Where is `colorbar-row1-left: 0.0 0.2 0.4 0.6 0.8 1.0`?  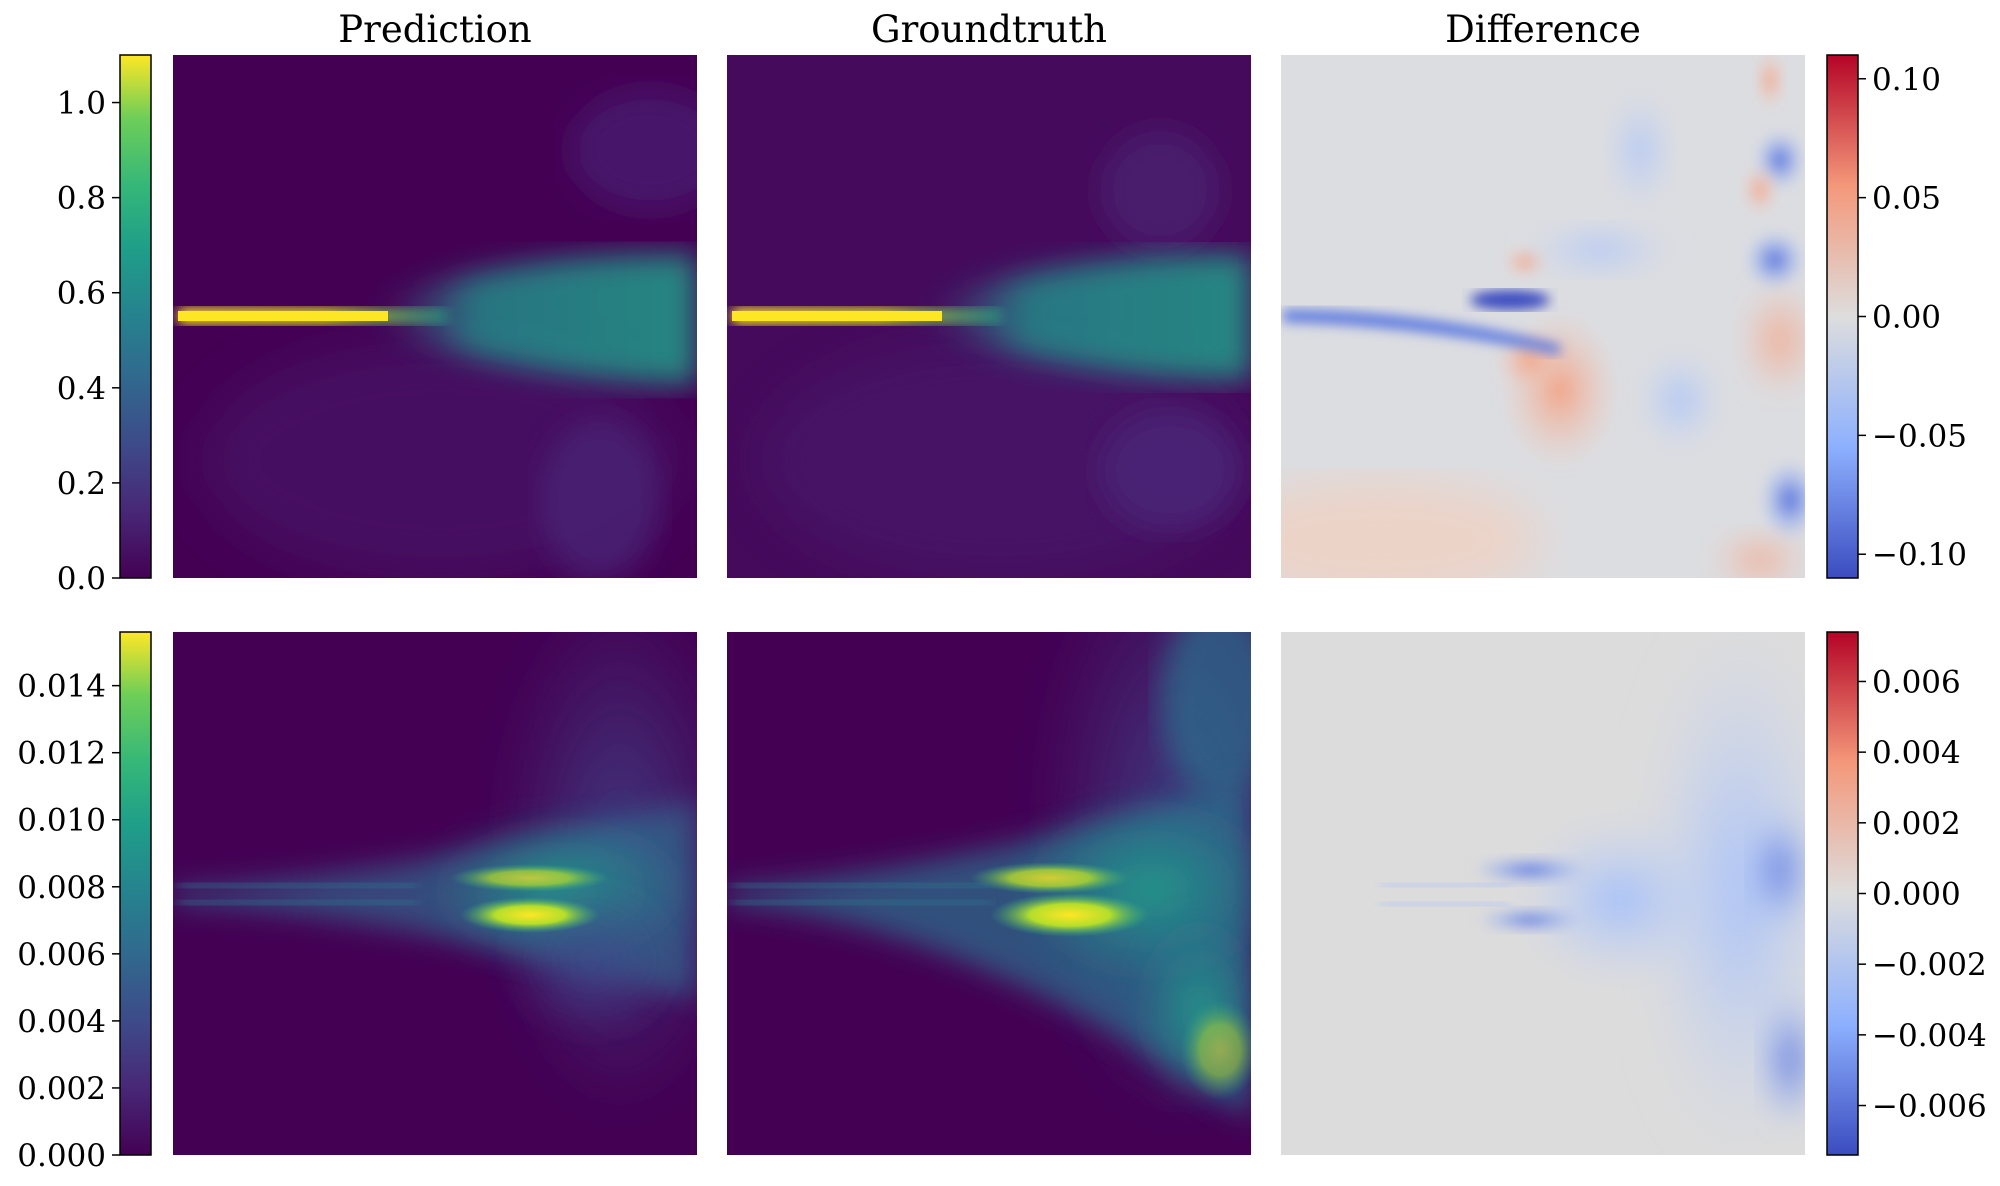 colorbar-row1-left: 0.0 0.2 0.4 0.6 0.8 1.0 is located at coordinates (104, 326).